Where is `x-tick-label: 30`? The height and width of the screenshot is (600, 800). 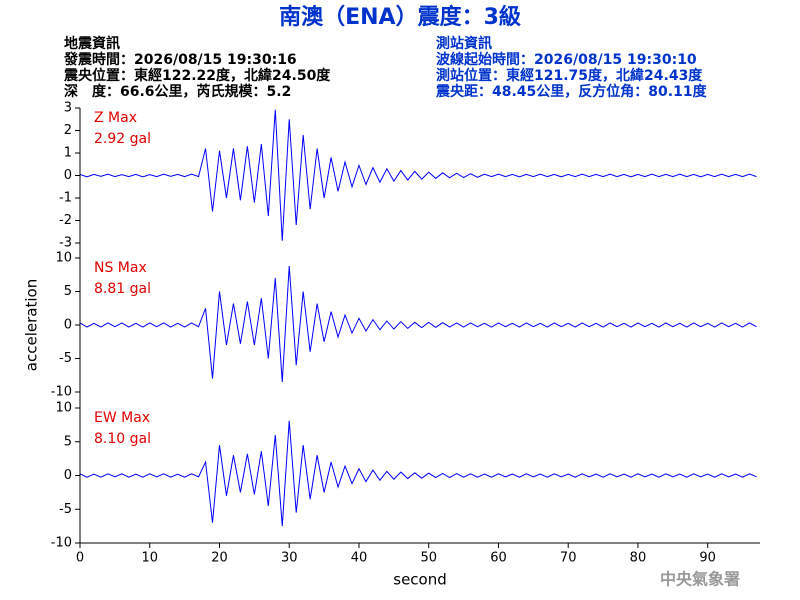 x-tick-label: 30 is located at coordinates (289, 558).